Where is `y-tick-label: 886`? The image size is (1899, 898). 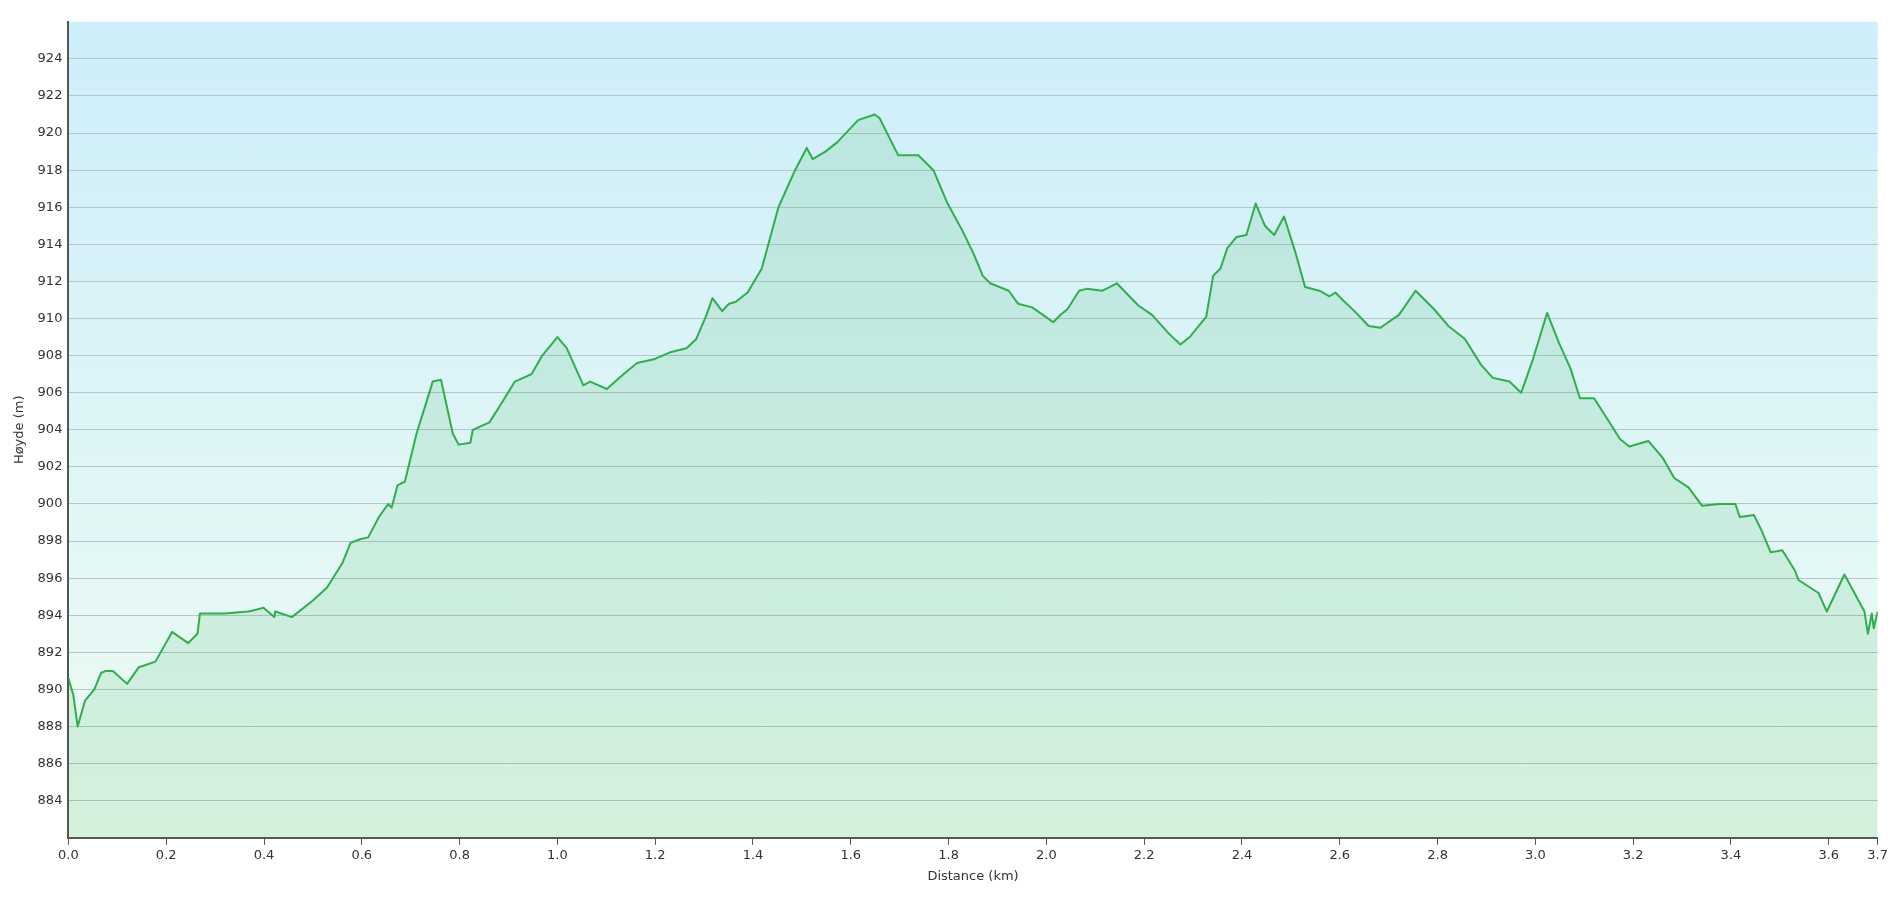 y-tick-label: 886 is located at coordinates (50, 762).